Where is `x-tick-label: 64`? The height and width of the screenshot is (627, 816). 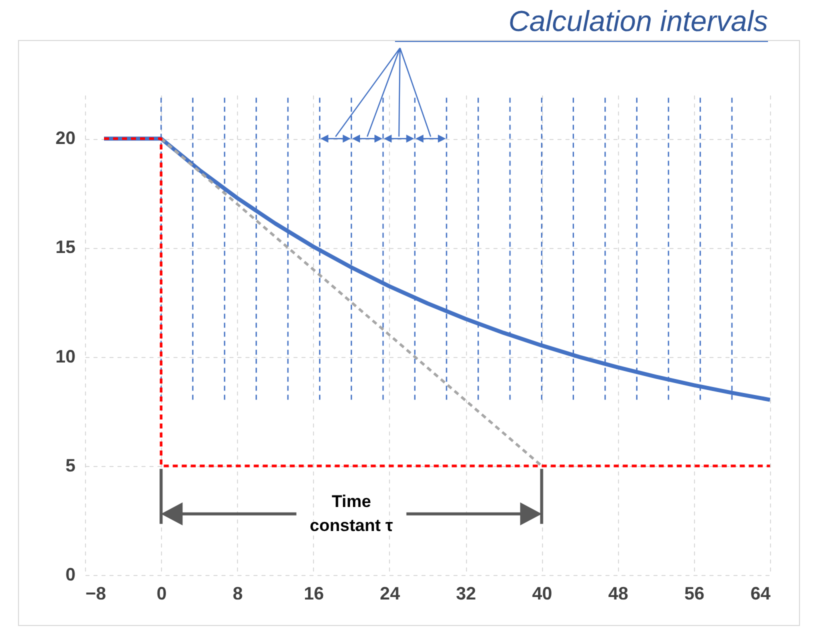 x-tick-label: 64 is located at coordinates (760, 594).